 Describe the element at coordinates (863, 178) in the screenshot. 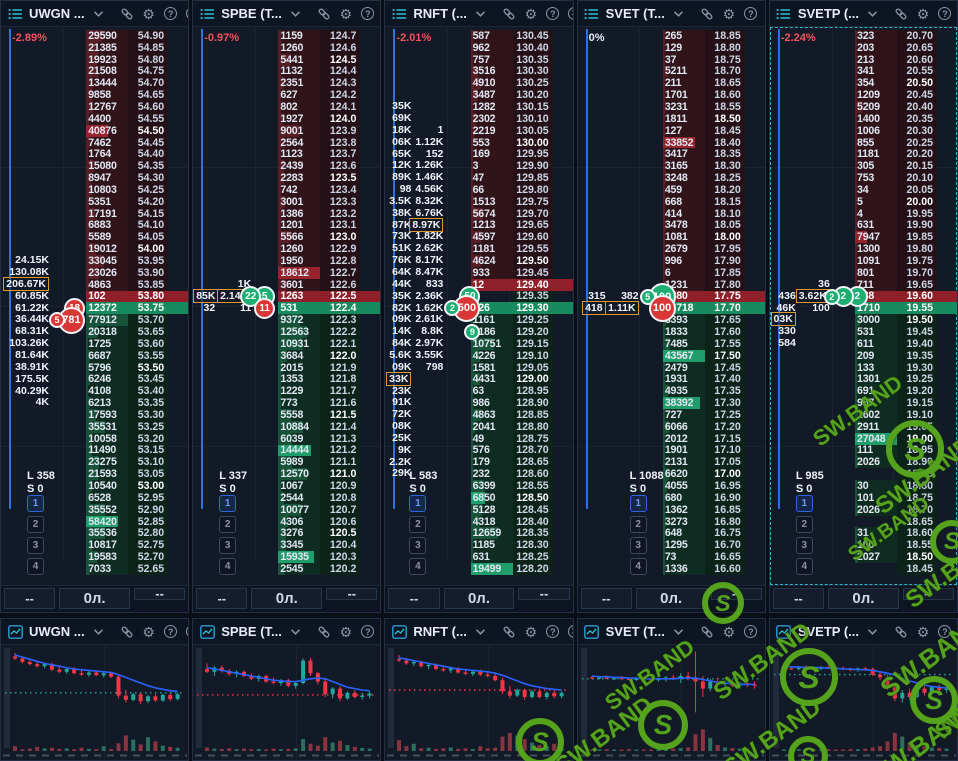

I see `orderbook-row: 753 20.10` at that location.